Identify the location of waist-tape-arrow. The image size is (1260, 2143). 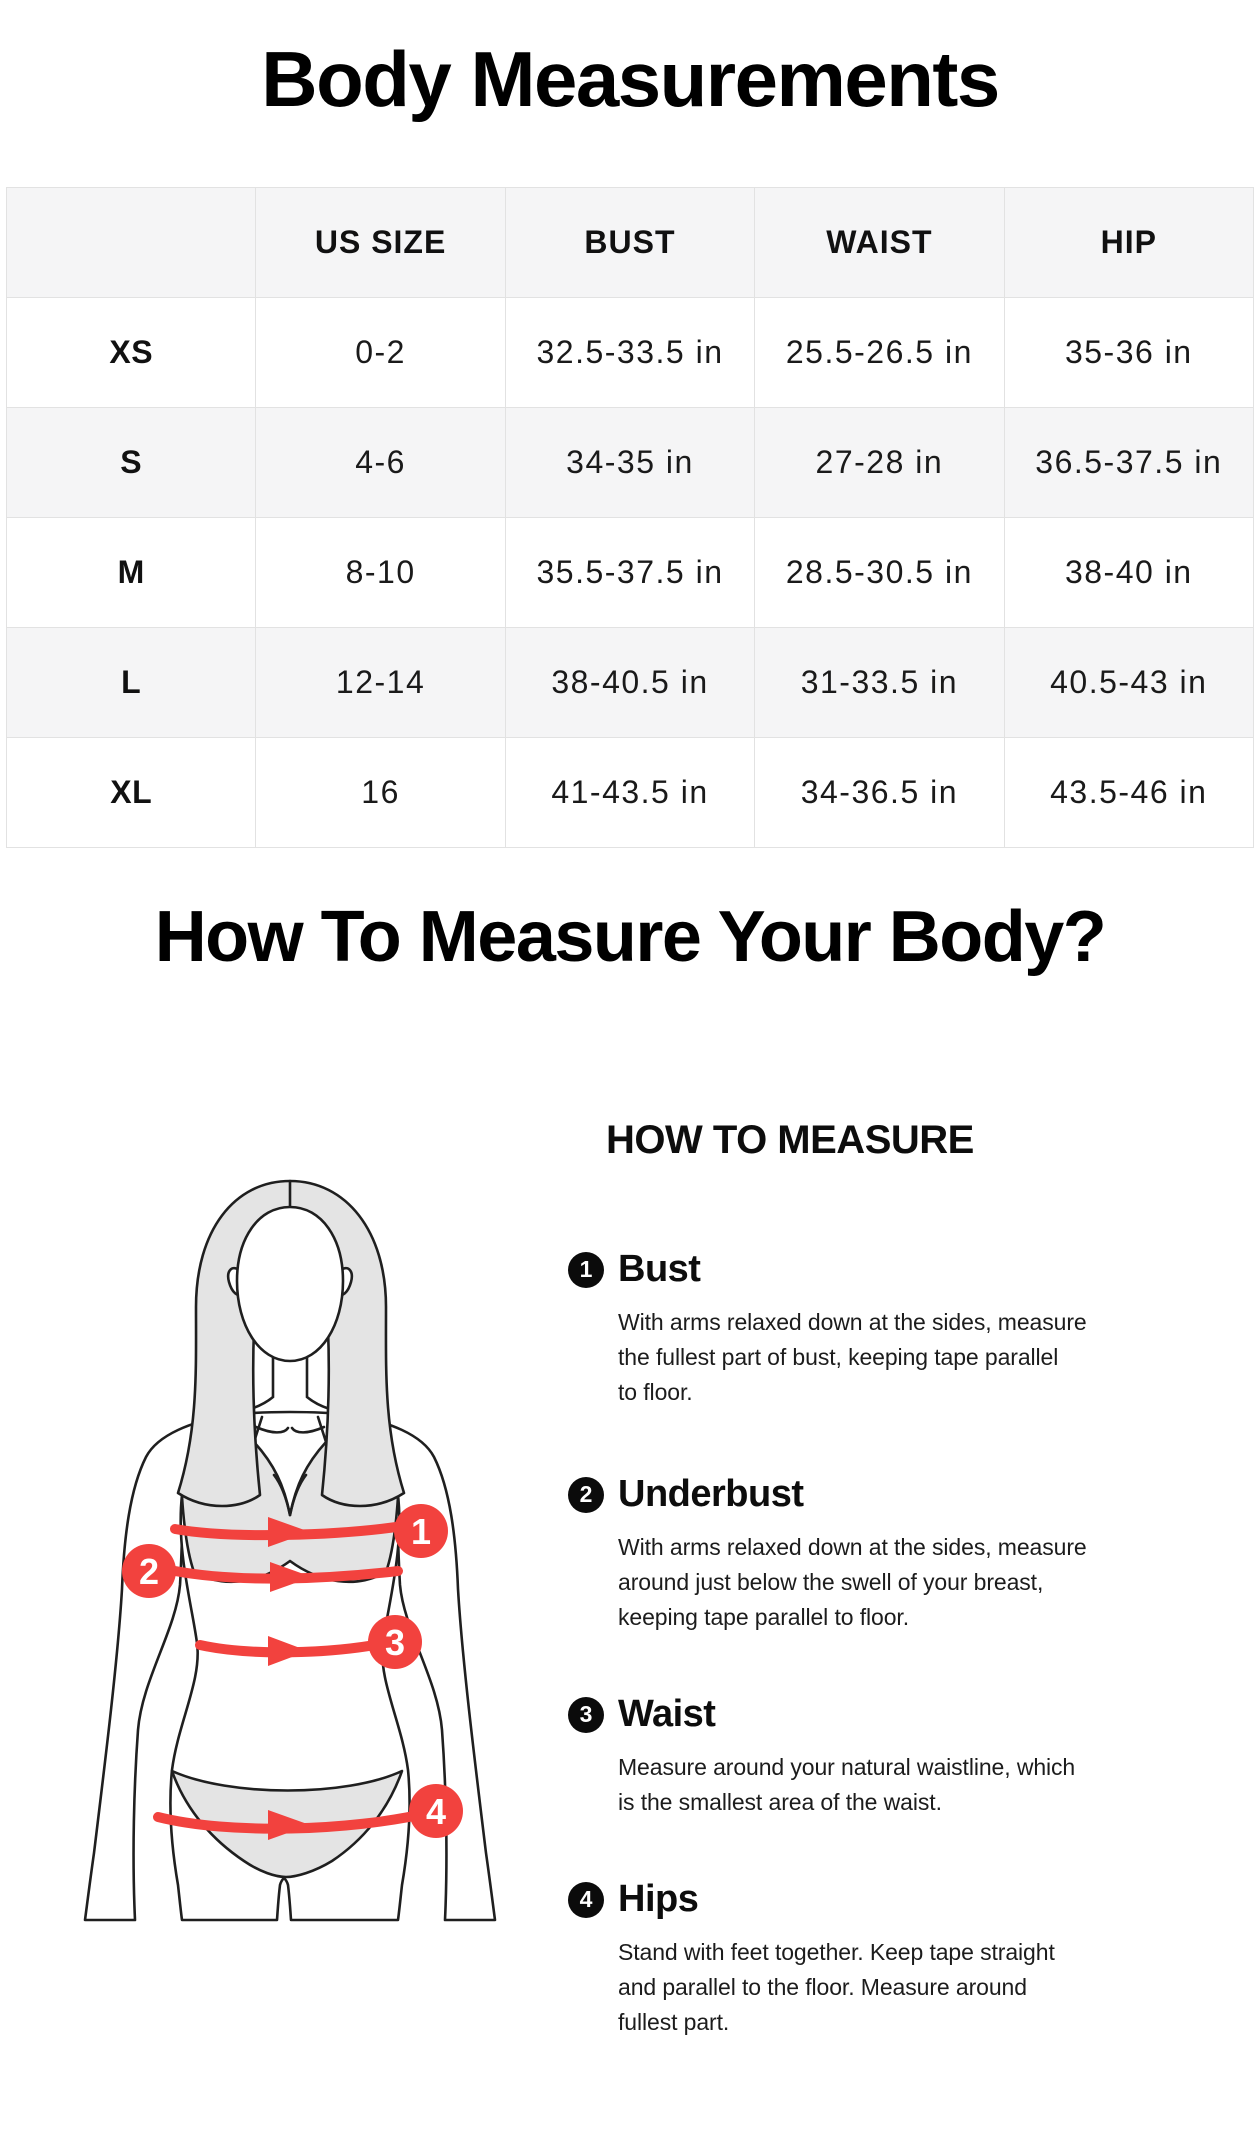
(288, 1651).